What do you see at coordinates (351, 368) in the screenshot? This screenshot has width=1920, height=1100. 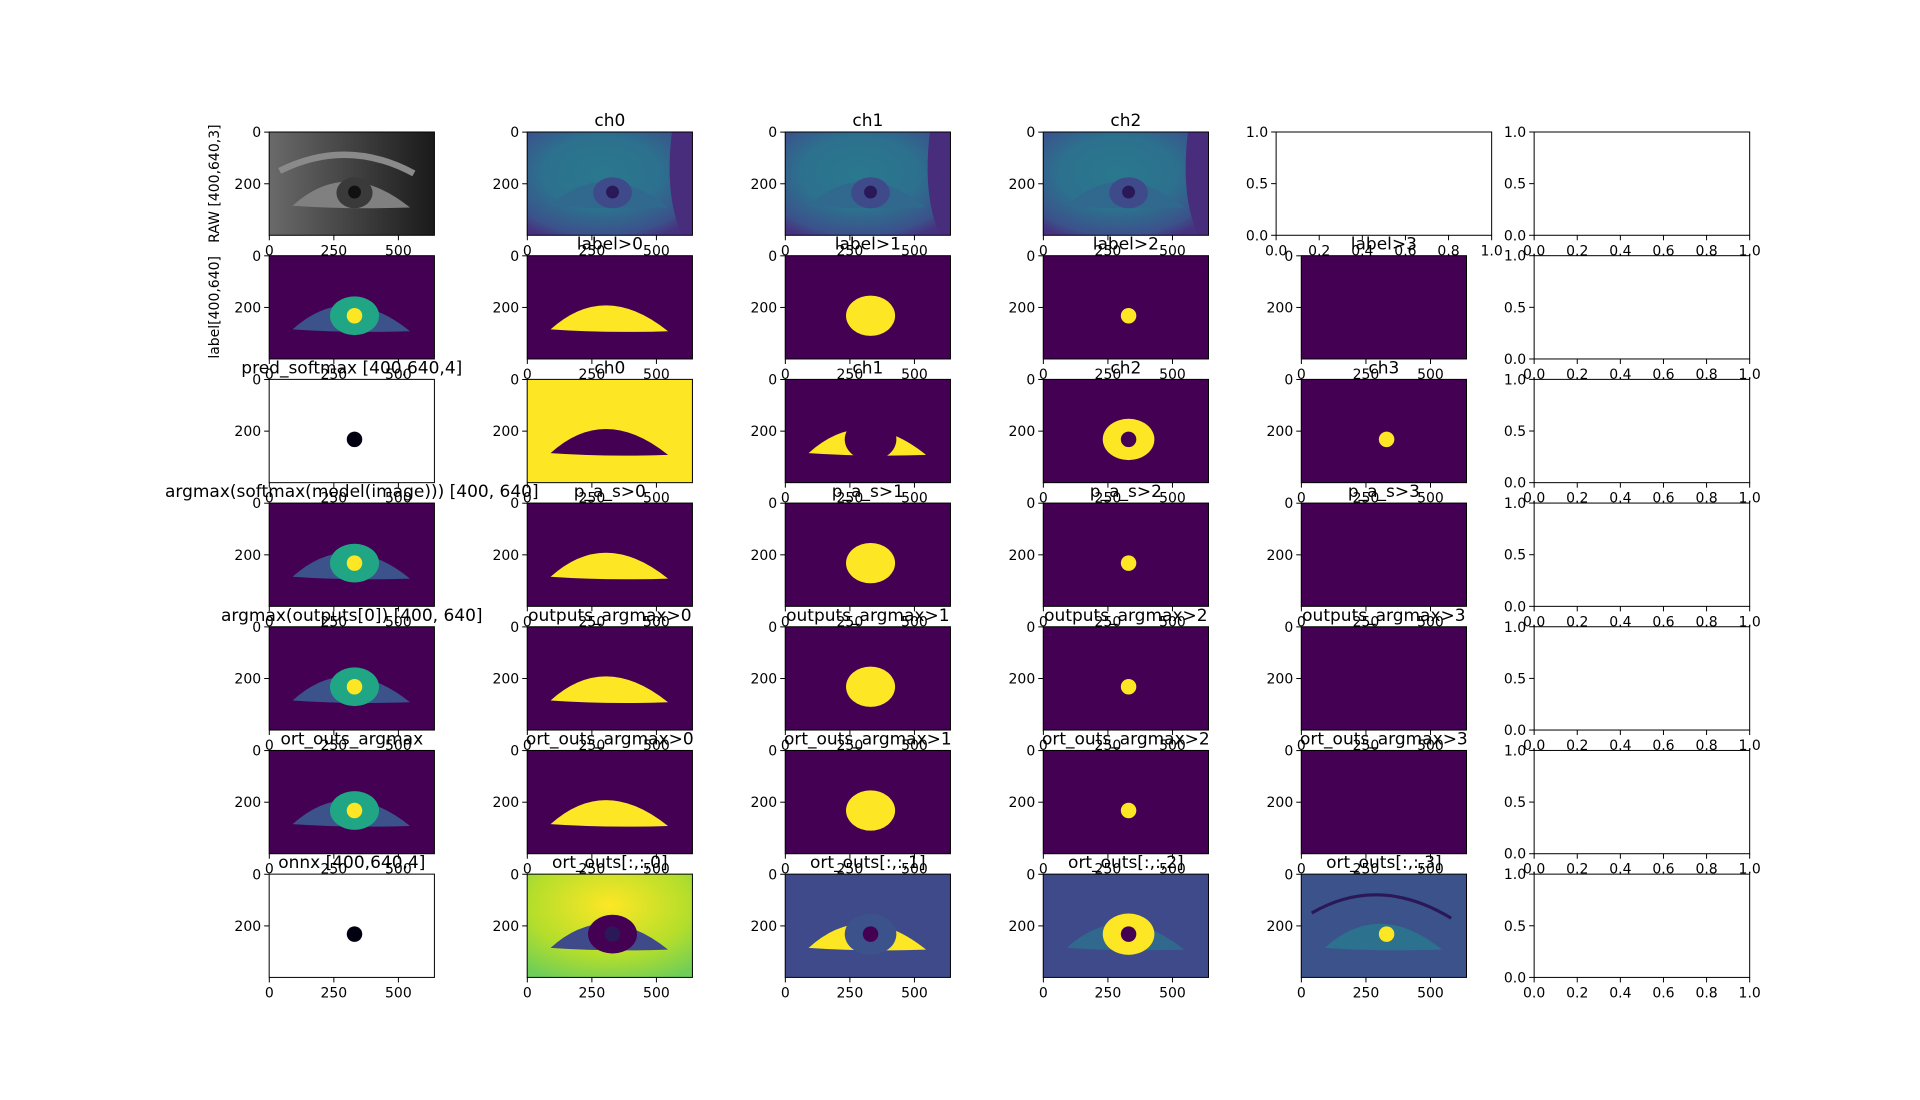 I see `subplot-title: pred_softmax [400,640,4]` at bounding box center [351, 368].